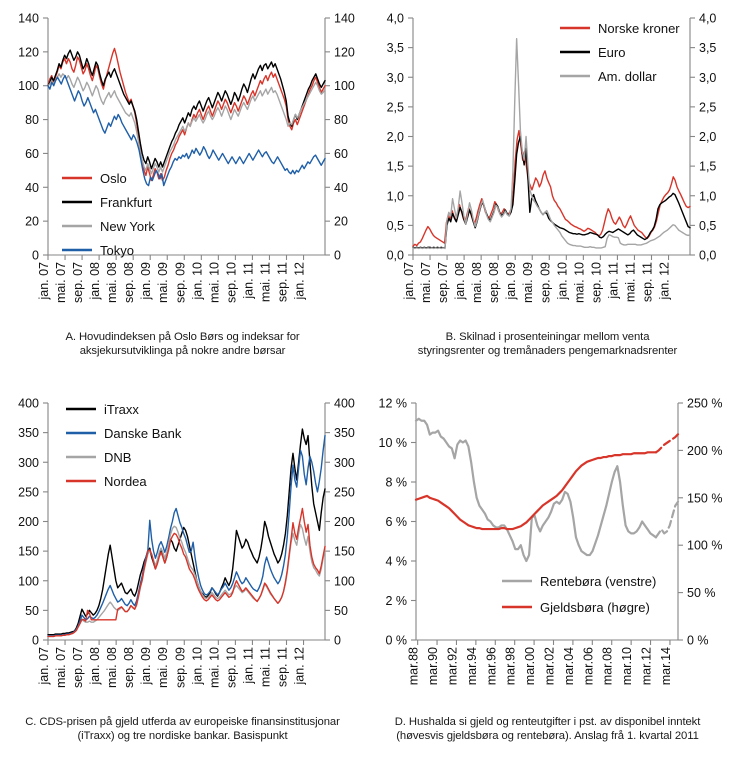 The image size is (730, 773). Describe the element at coordinates (568, 666) in the screenshot. I see `x-tick-label: mar.04` at that location.